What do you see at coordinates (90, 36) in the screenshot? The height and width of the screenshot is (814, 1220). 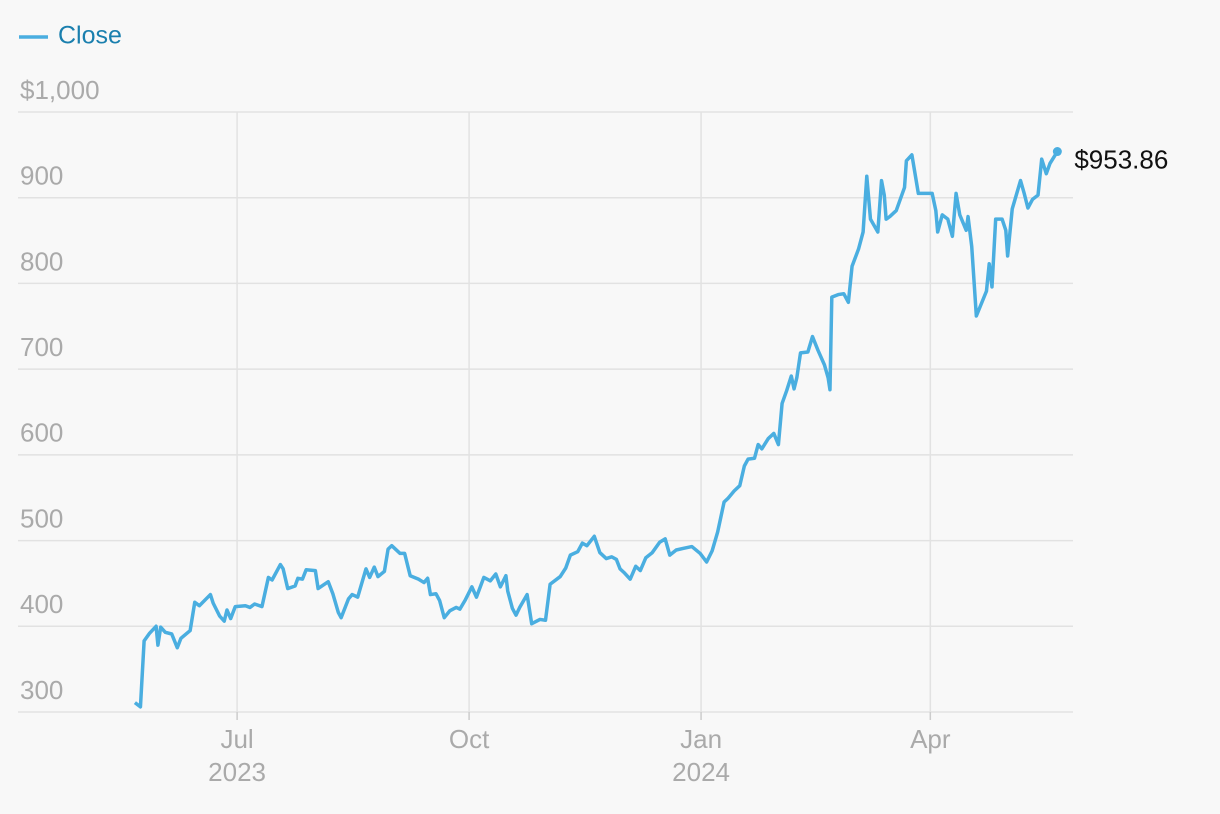 I see `legend-label: Close` at bounding box center [90, 36].